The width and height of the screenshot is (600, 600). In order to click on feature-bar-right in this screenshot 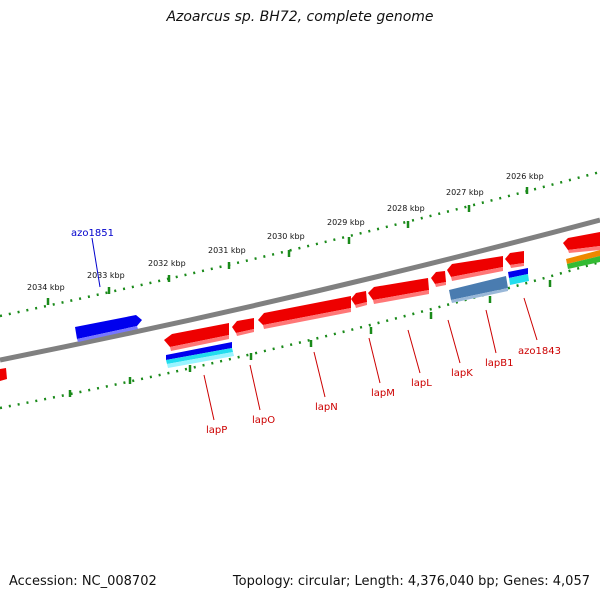, I will do `click(518, 276)`.